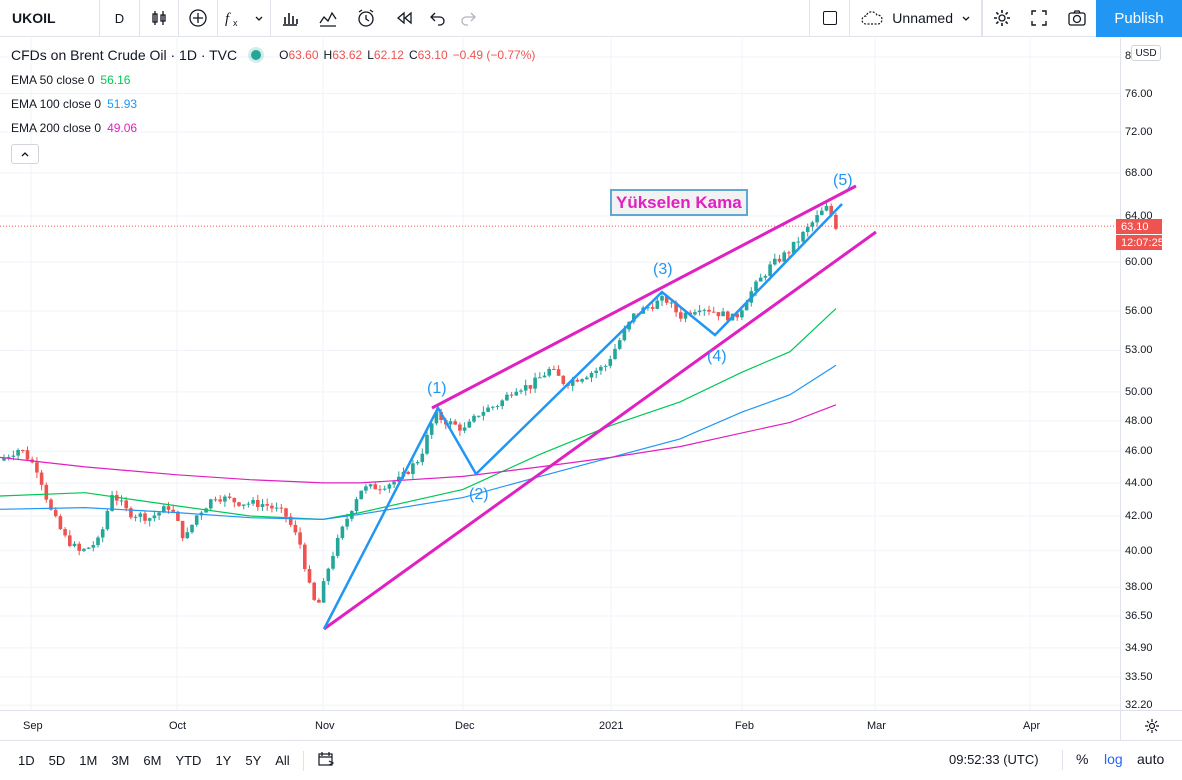 This screenshot has width=1182, height=780. Describe the element at coordinates (438, 18) in the screenshot. I see `undo-icon` at that location.